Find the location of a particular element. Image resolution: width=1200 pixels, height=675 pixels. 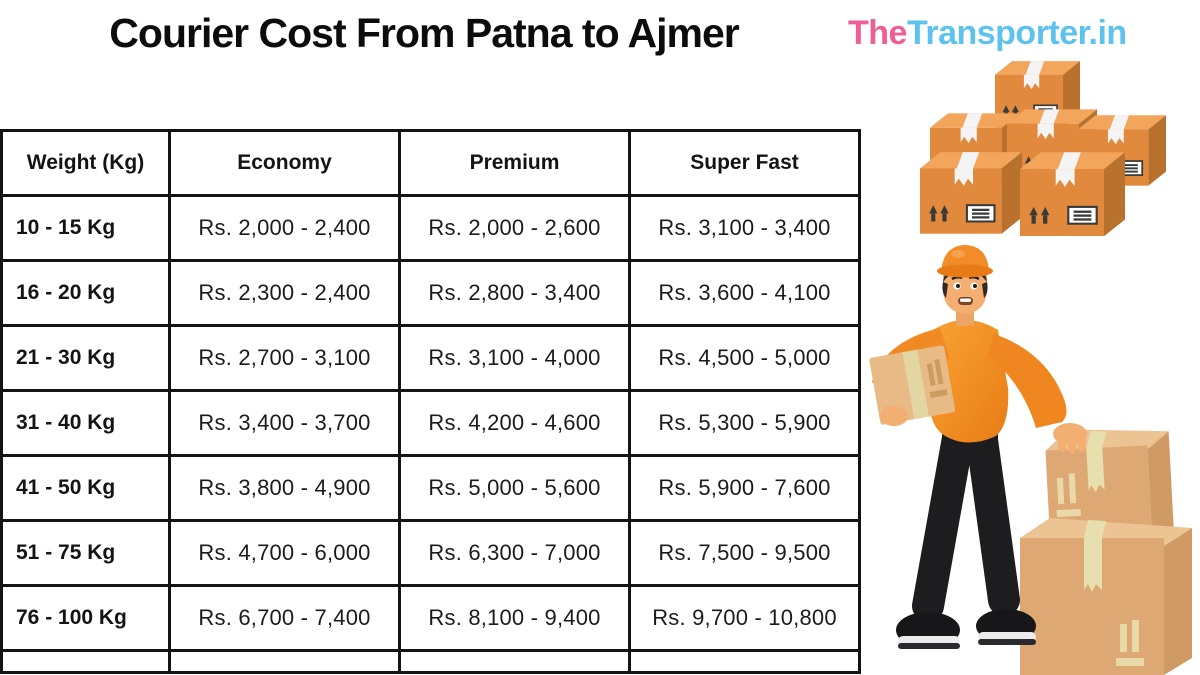

brand-logo-part2: Transporter.in is located at coordinates (1016, 33).